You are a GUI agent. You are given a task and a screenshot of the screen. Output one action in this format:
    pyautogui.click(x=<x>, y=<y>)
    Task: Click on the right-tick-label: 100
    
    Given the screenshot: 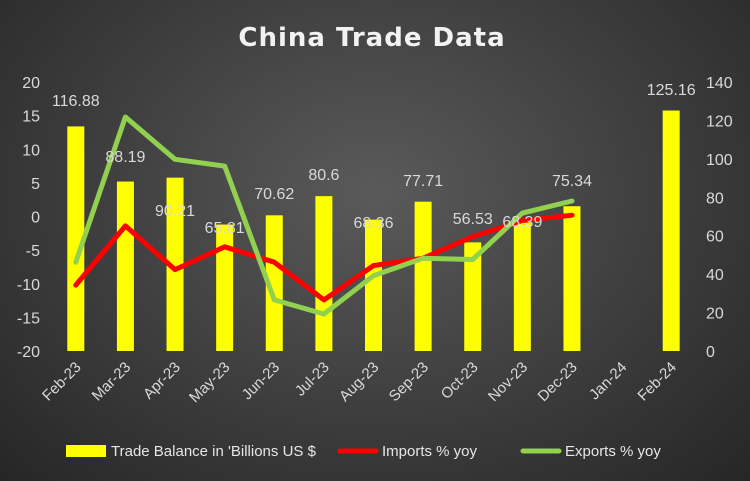 What is the action you would take?
    pyautogui.click(x=719, y=160)
    